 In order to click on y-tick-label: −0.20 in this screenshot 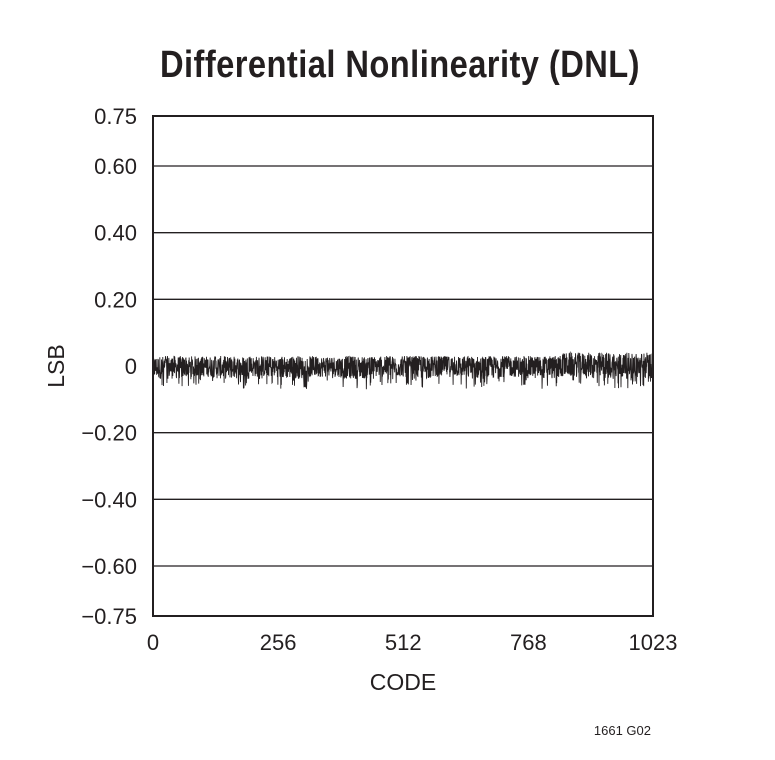, I will do `click(109, 433)`.